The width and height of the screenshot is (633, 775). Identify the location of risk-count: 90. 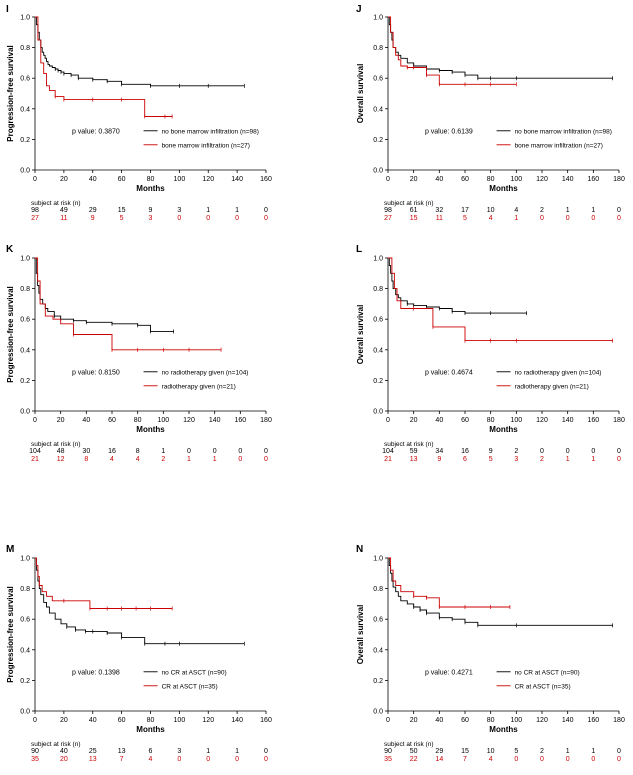
(35, 751).